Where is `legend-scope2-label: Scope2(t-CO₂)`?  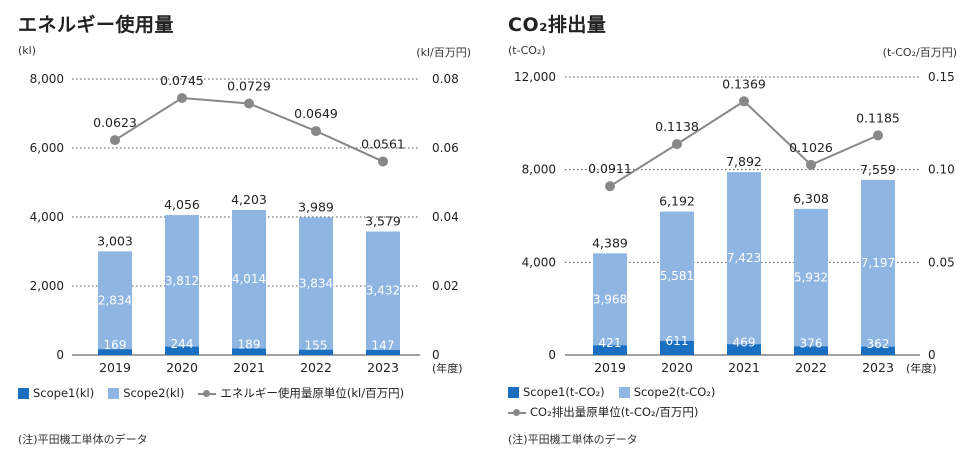
legend-scope2-label: Scope2(t-CO₂) is located at coordinates (674, 392).